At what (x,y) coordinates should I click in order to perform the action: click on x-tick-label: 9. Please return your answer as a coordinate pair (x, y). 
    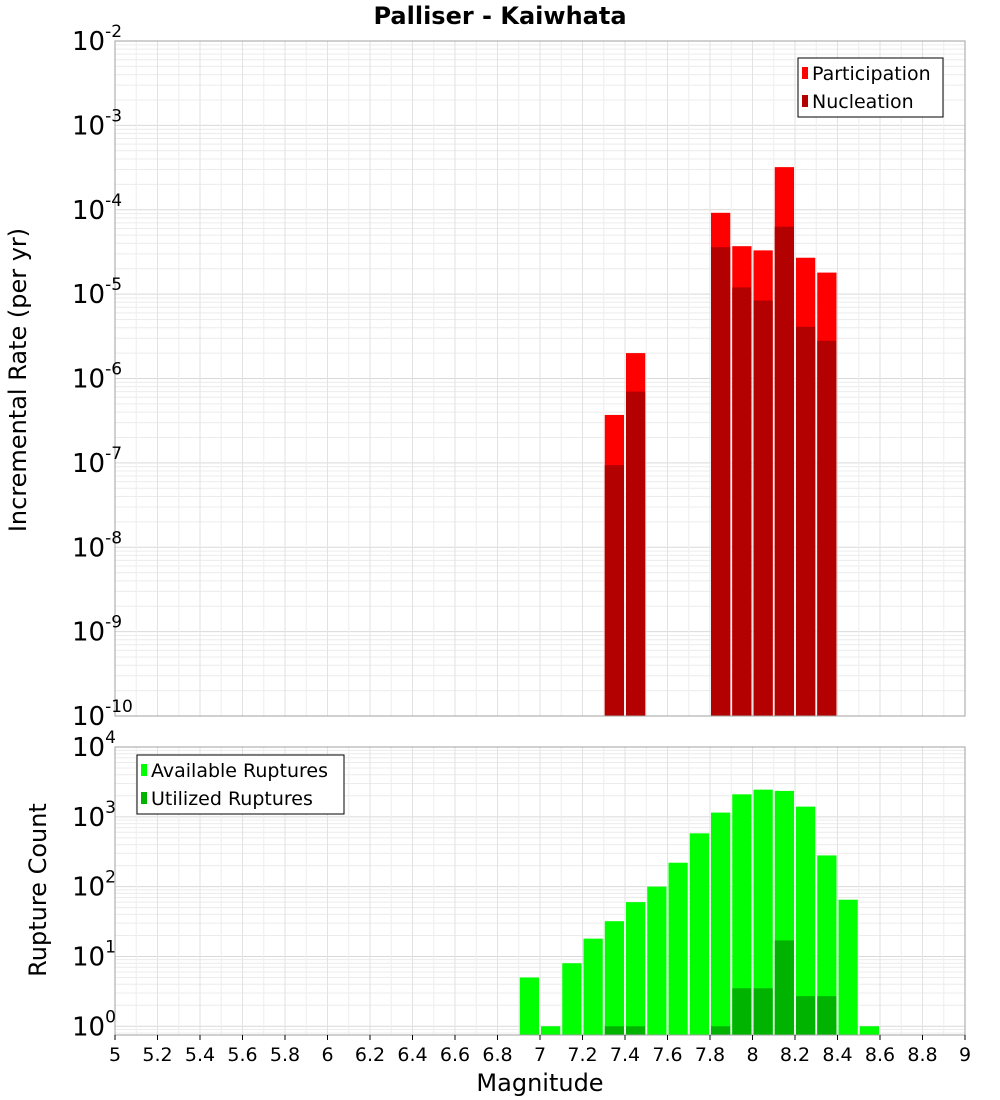
    Looking at the image, I should click on (965, 1055).